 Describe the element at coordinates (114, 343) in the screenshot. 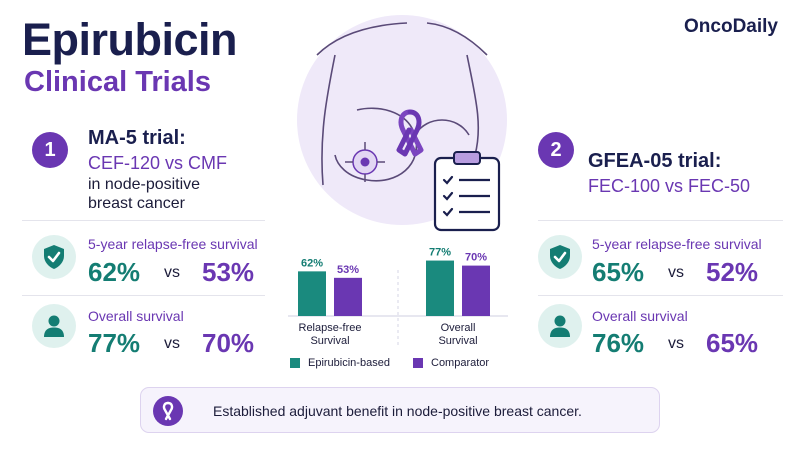

I see `trial1-os-epirubicin: 77%` at that location.